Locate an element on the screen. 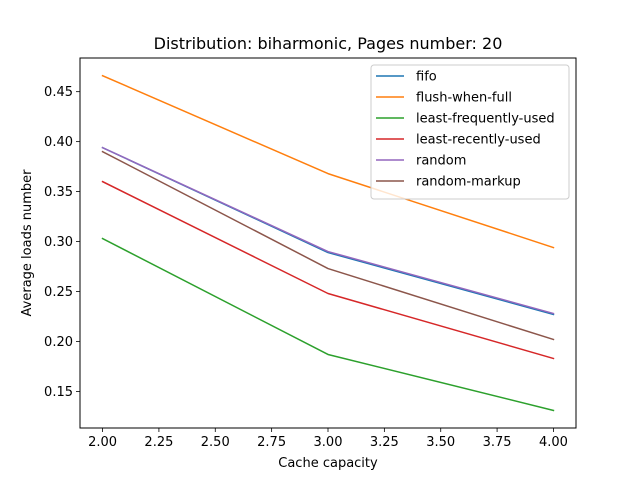 Image resolution: width=640 pixels, height=480 pixels. legend-box is located at coordinates (470, 132).